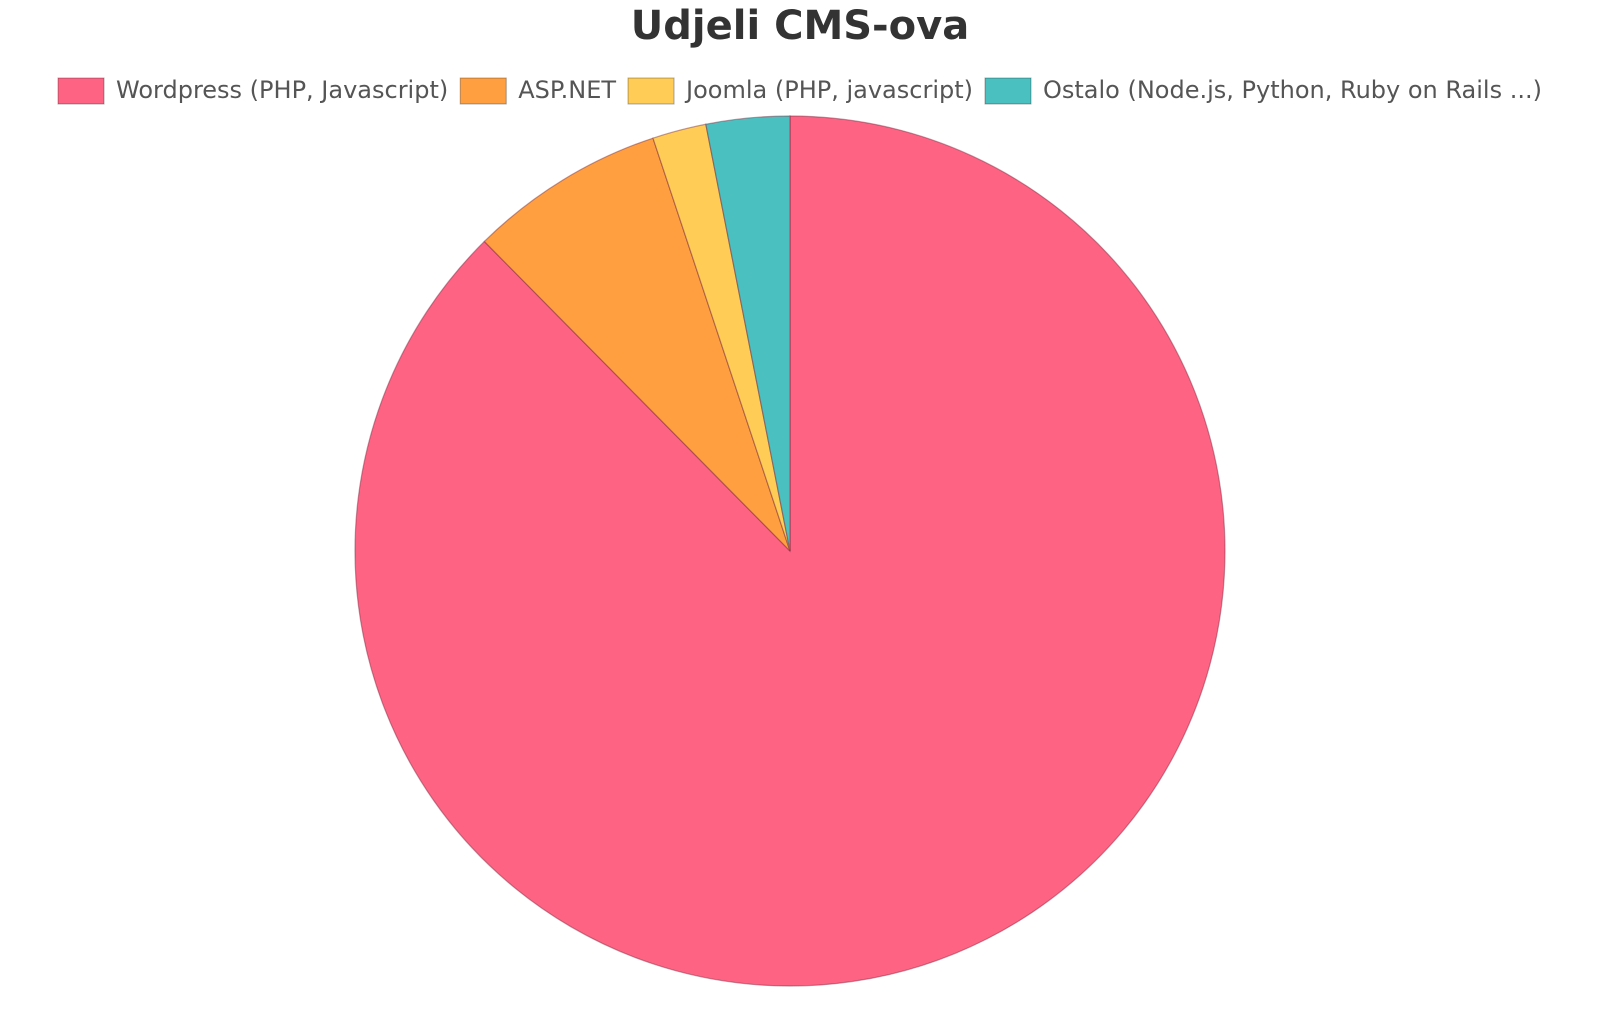  Describe the element at coordinates (800, 26) in the screenshot. I see `chart-title: Udjeli CMS-ova` at that location.